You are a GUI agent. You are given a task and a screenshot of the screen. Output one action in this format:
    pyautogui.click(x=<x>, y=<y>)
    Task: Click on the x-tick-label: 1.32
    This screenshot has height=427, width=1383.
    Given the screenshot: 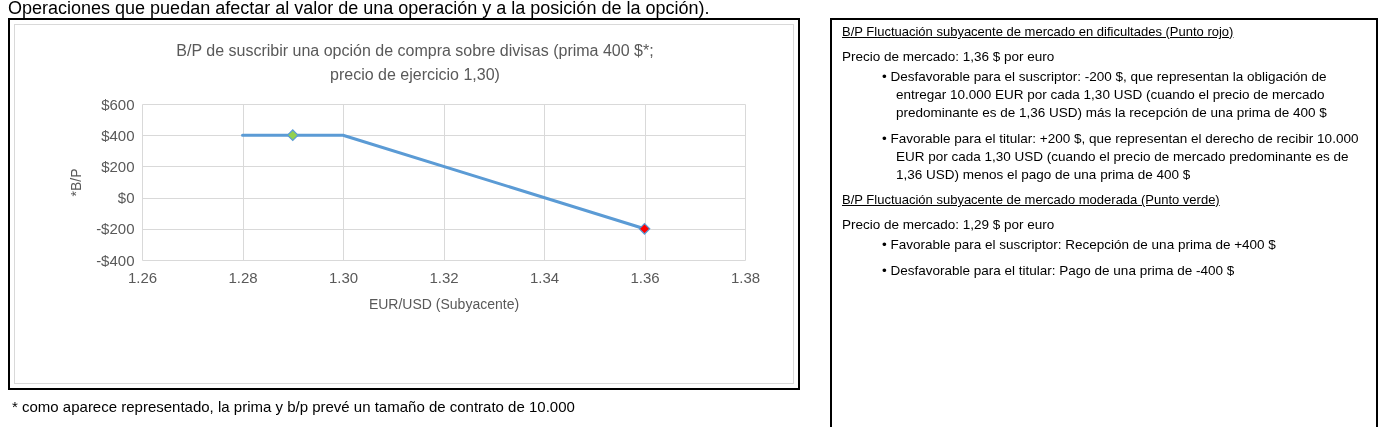 What is the action you would take?
    pyautogui.click(x=444, y=277)
    